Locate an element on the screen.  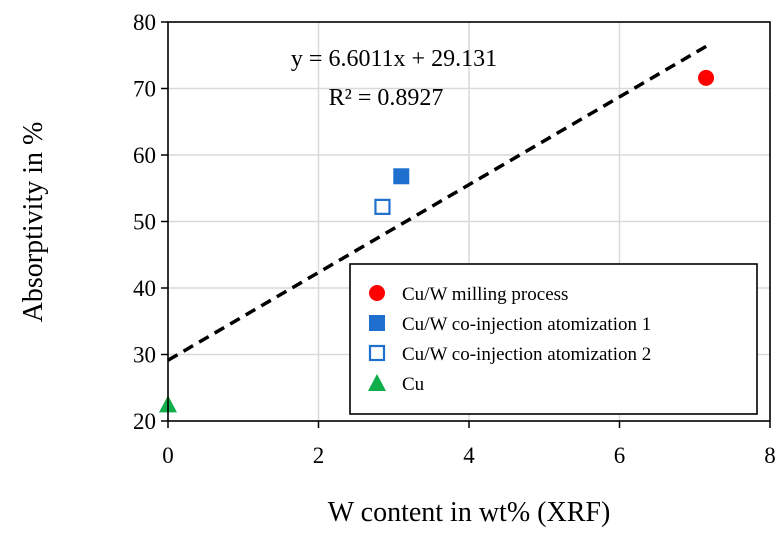
y-tick-label: 80 is located at coordinates (144, 22).